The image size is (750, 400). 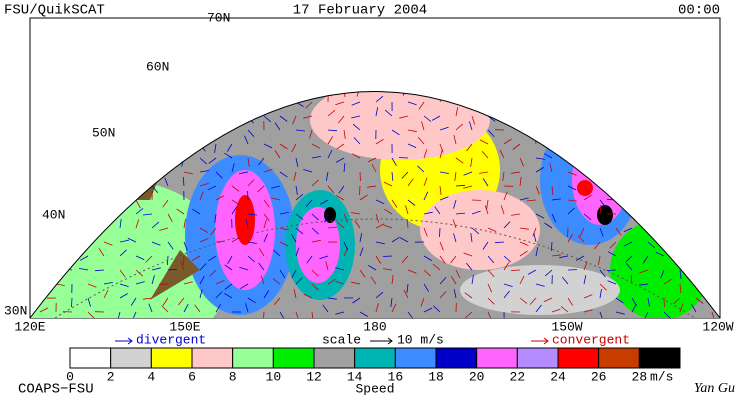 What do you see at coordinates (360, 11) in the screenshot?
I see `title-date: 17 February 2004` at bounding box center [360, 11].